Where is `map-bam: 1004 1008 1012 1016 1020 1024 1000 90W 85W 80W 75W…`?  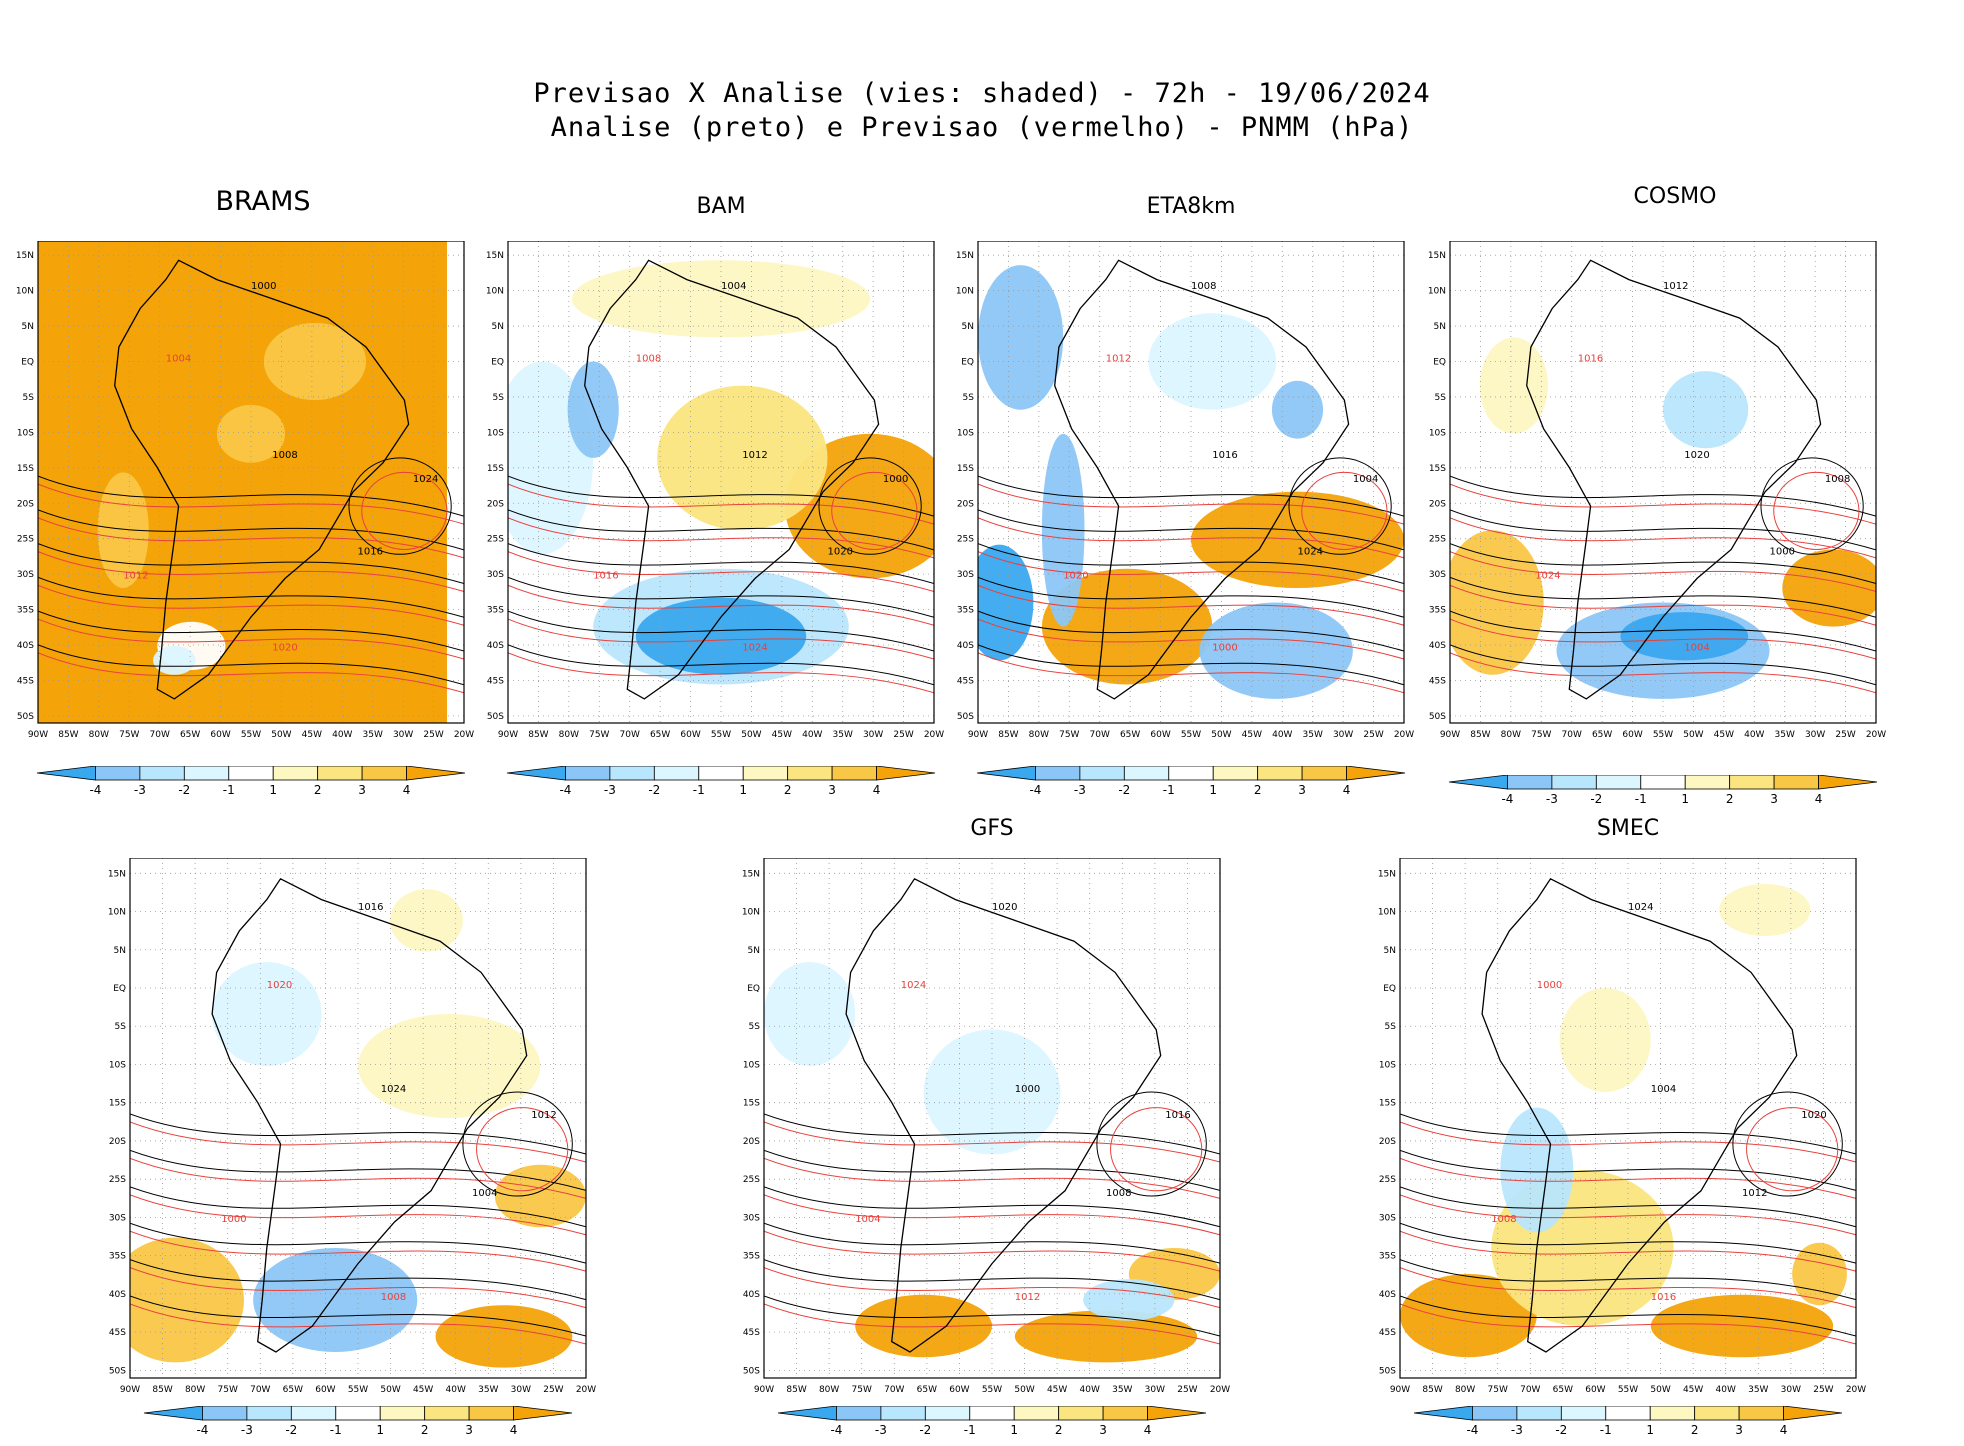 map-bam: 1004 1008 1012 1016 1020 1024 1000 90W 85W 80W 75W… is located at coordinates (715, 490).